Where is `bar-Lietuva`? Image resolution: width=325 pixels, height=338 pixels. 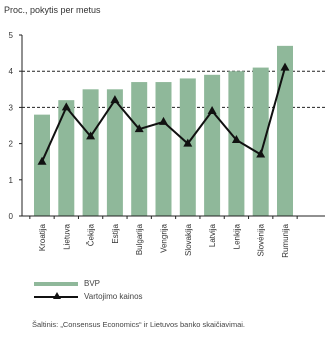 bar-Lietuva is located at coordinates (66, 158).